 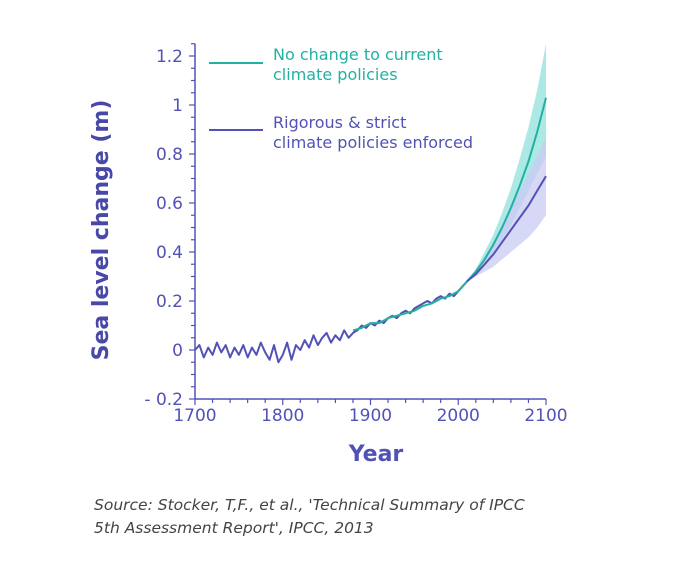 What do you see at coordinates (169, 302) in the screenshot?
I see `y-tick-label: 0.2` at bounding box center [169, 302].